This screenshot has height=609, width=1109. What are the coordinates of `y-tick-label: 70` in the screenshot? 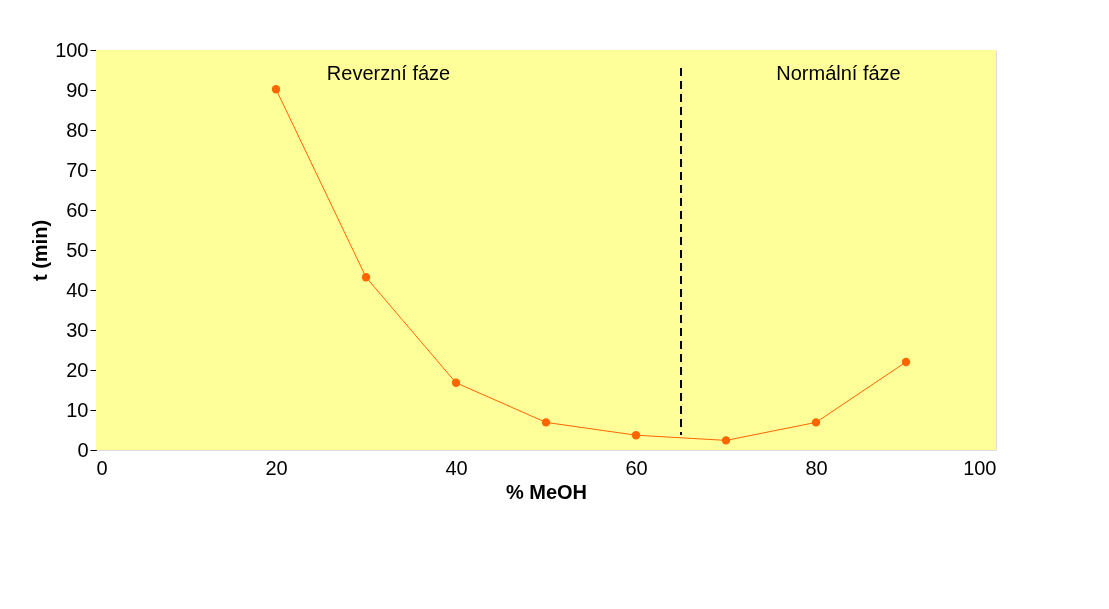 It's located at (77, 169).